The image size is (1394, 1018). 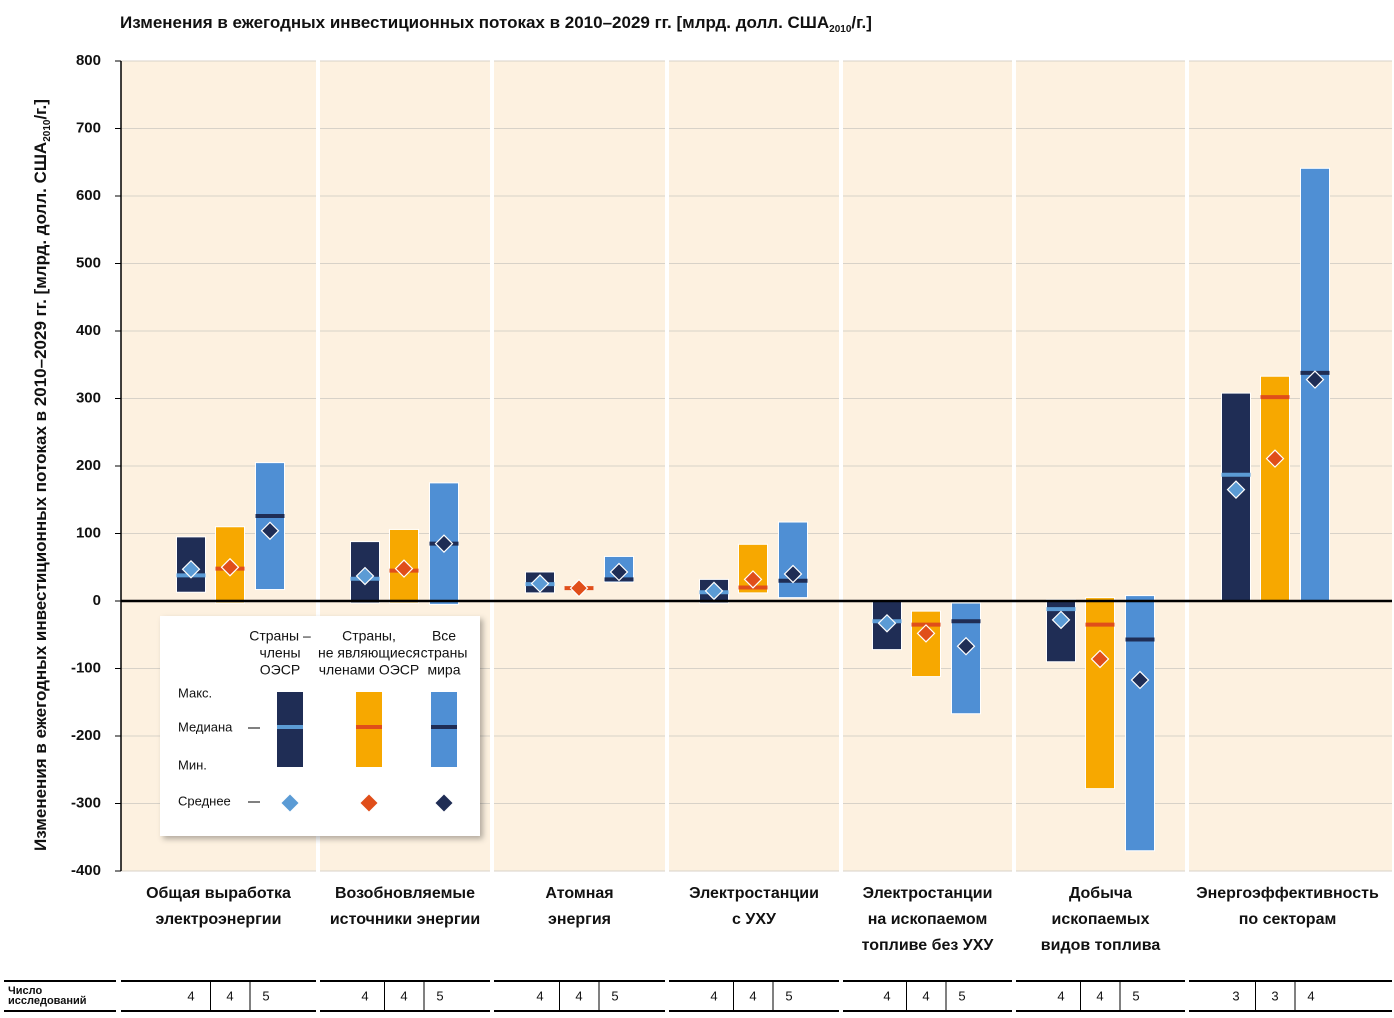 I want to click on y-tick-label: 100, so click(x=88, y=532).